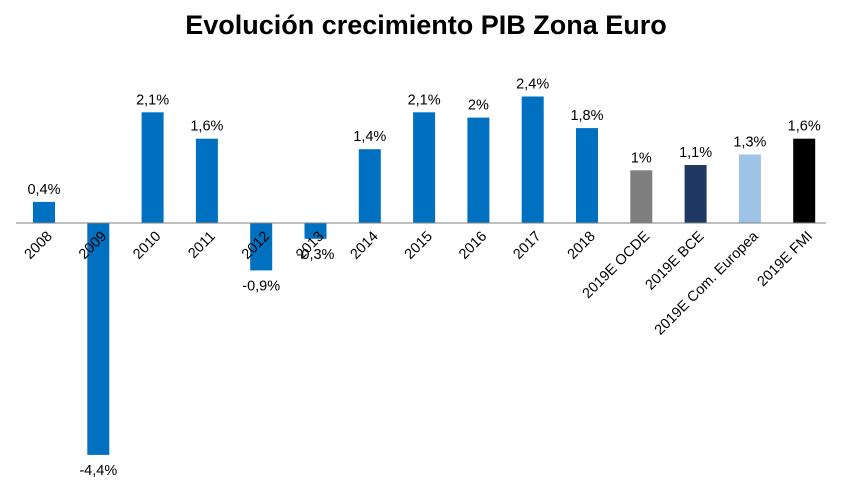  Describe the element at coordinates (43, 190) in the screenshot. I see `data-label: 0,4%` at that location.